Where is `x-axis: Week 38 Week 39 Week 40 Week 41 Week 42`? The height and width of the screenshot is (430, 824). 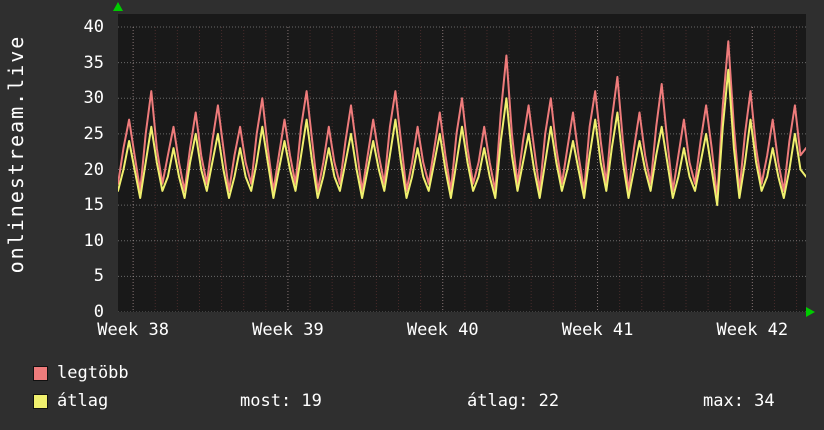
x-axis: Week 38 Week 39 Week 40 Week 41 Week 42 is located at coordinates (443, 330).